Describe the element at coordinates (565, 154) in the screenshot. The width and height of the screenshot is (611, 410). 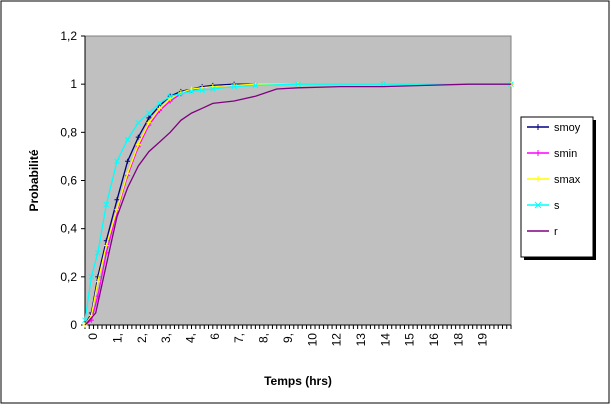
I see `legend-label-smin: smin` at that location.